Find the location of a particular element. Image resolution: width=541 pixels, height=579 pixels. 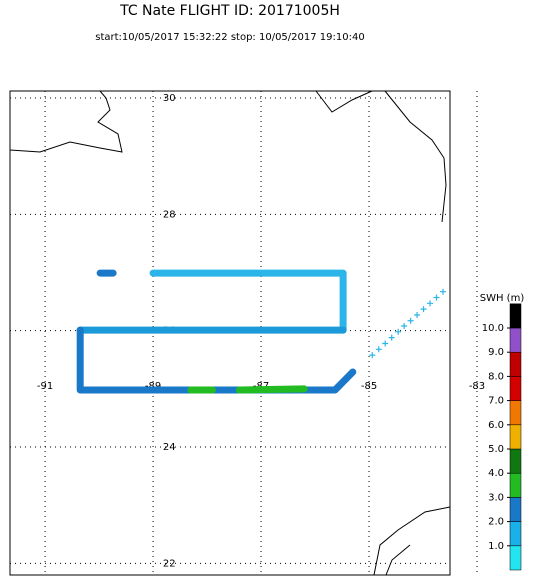

colorbar-tick-label: 3.0 is located at coordinates (496, 497).